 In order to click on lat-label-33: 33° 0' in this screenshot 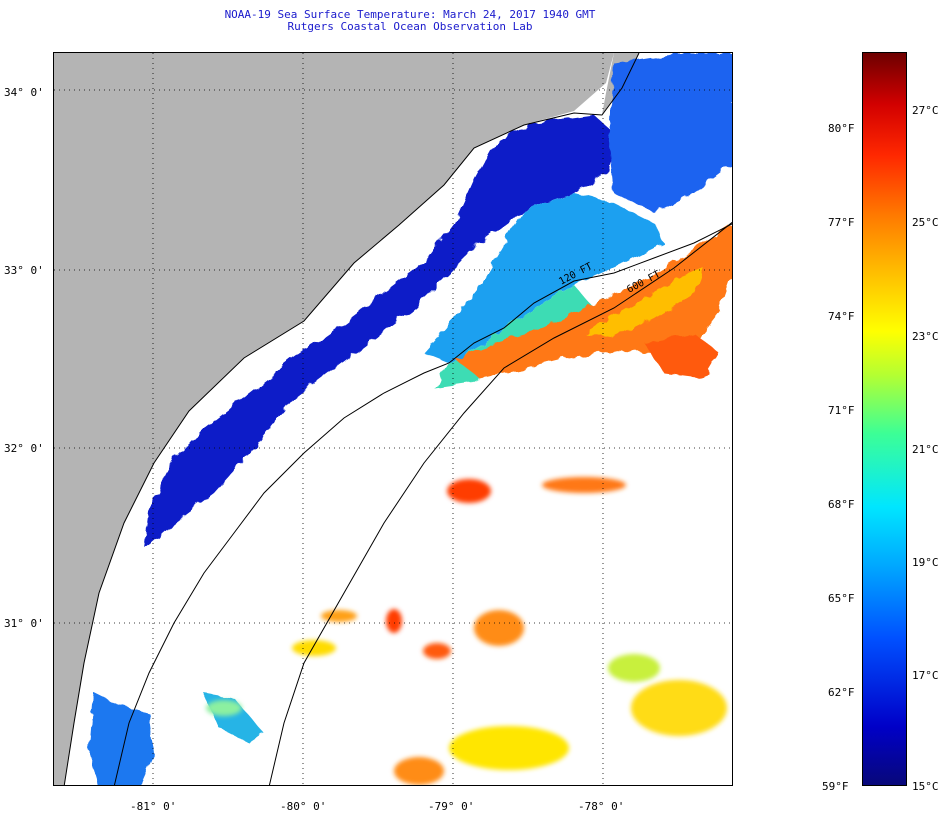, I will do `click(24, 270)`.